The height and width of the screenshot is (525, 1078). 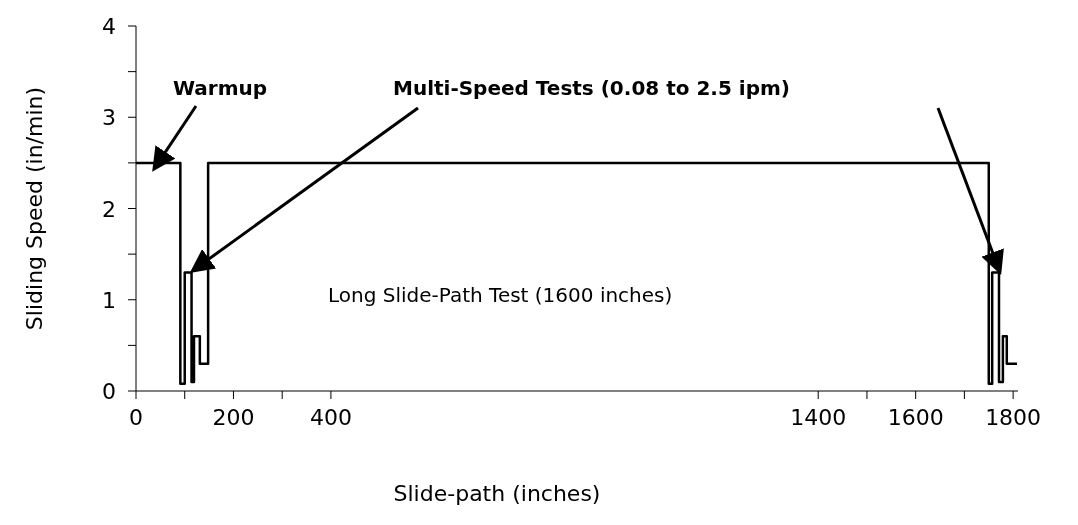 What do you see at coordinates (220, 88) in the screenshot?
I see `annotation: Warmup` at bounding box center [220, 88].